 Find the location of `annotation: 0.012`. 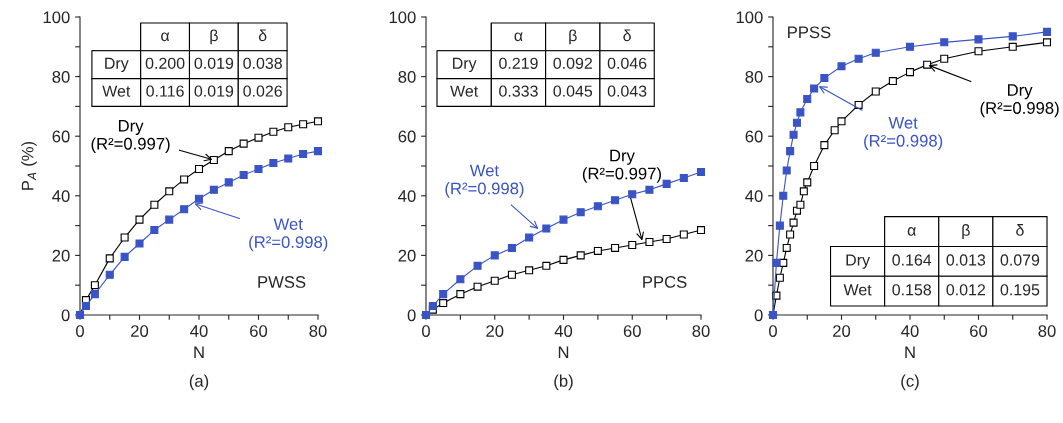

annotation: 0.012 is located at coordinates (966, 290).